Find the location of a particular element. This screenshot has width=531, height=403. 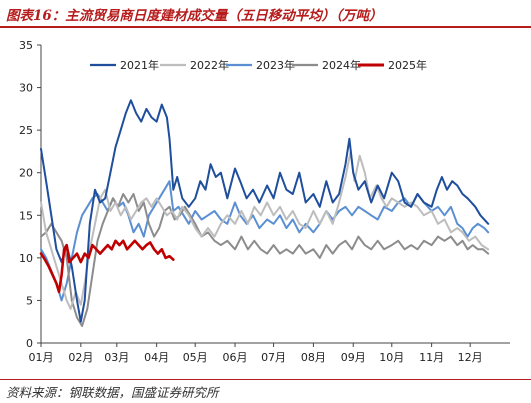

y-tick-label: 35 is located at coordinates (26, 45).